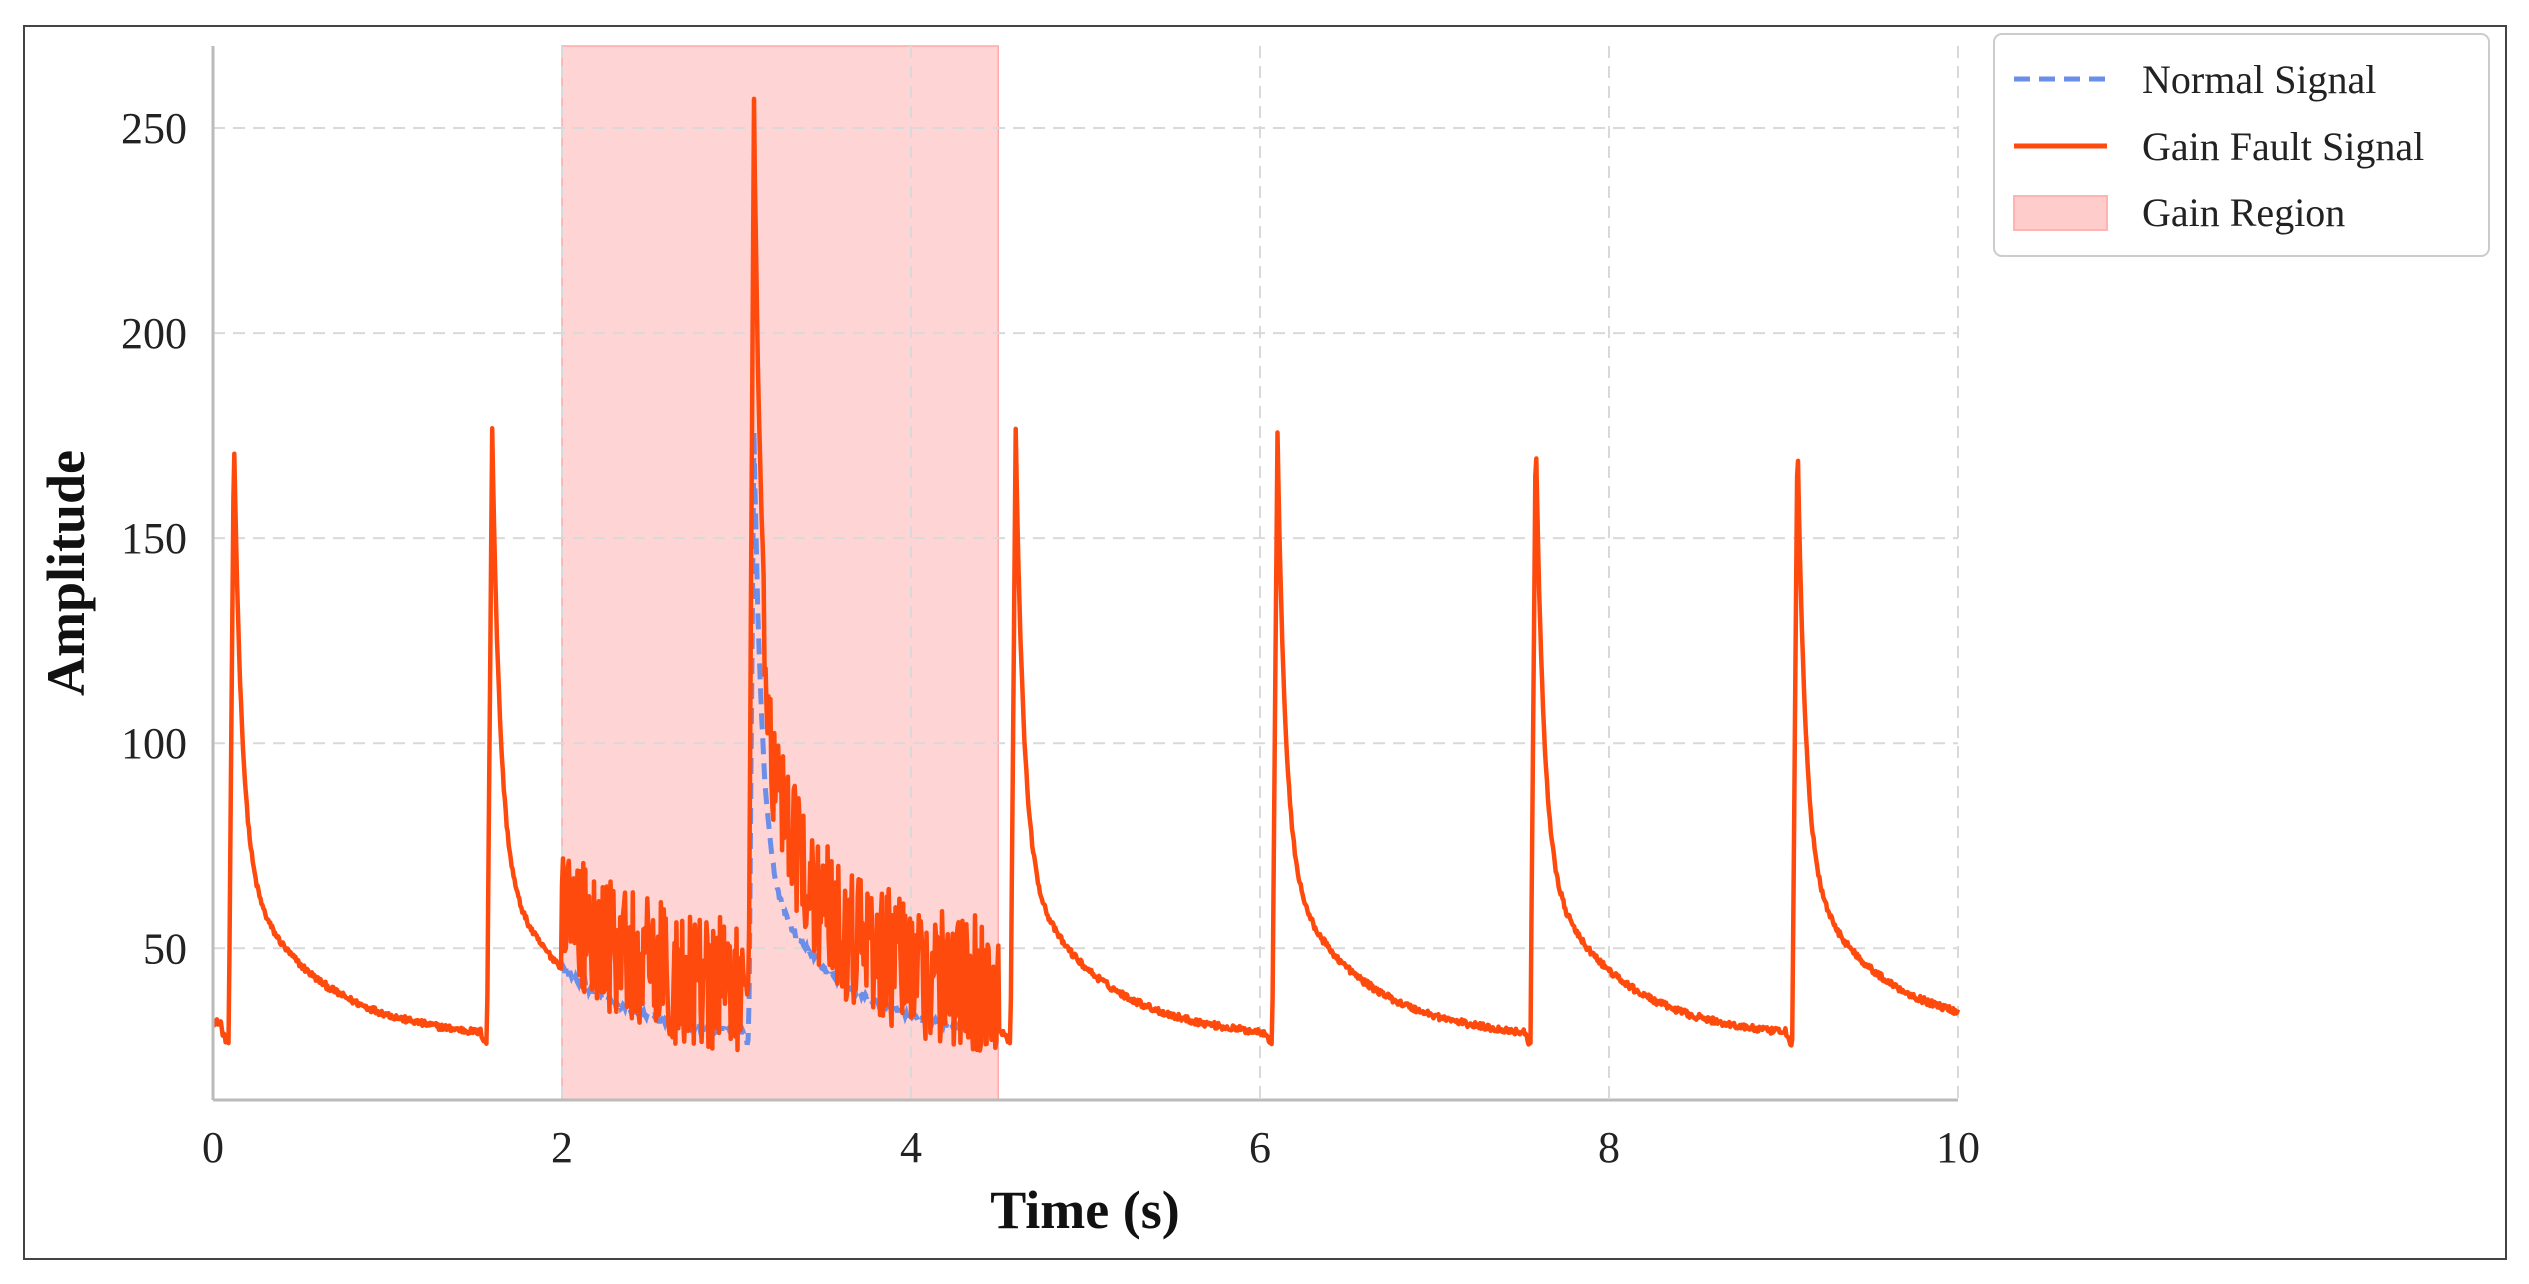 Image resolution: width=2529 pixels, height=1284 pixels. Describe the element at coordinates (911, 1147) in the screenshot. I see `x-tick-label: 4` at that location.